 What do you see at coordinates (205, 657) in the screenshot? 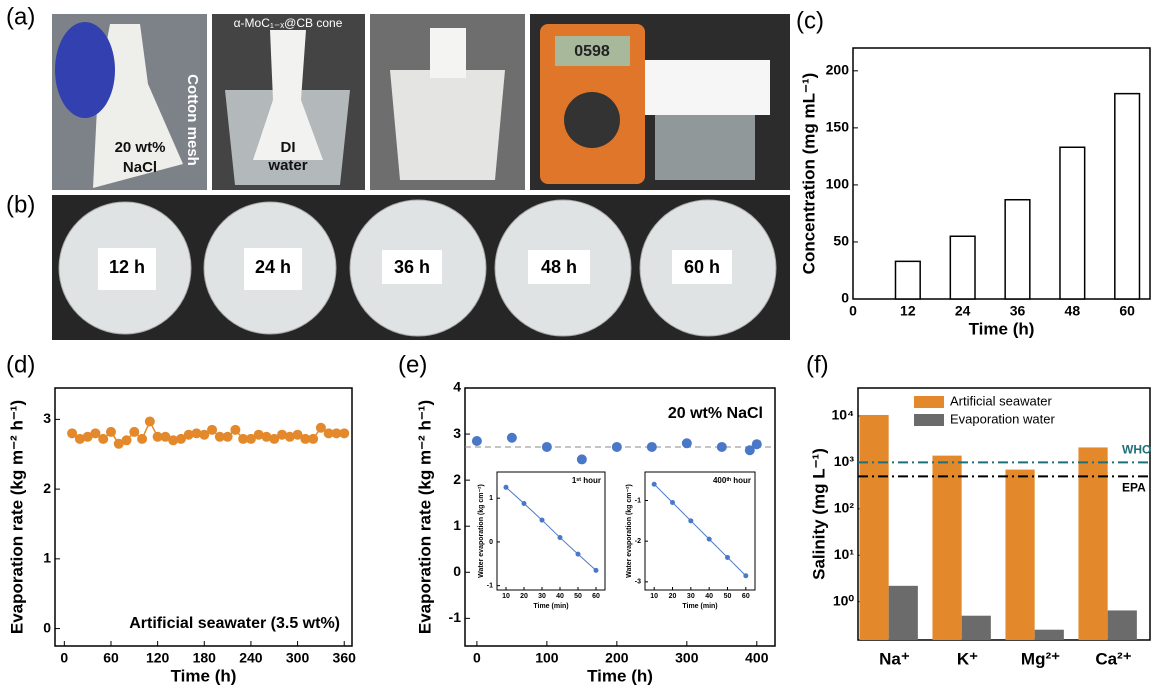
I see `x-tick-label: 180` at bounding box center [205, 657].